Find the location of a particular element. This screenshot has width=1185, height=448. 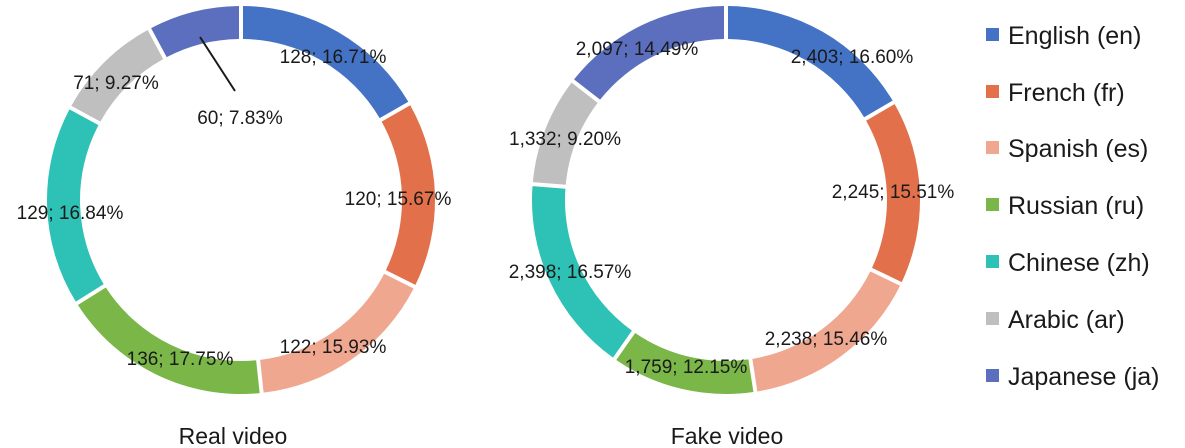

legend-label-japanese: Japanese (ja) is located at coordinates (1083, 377).